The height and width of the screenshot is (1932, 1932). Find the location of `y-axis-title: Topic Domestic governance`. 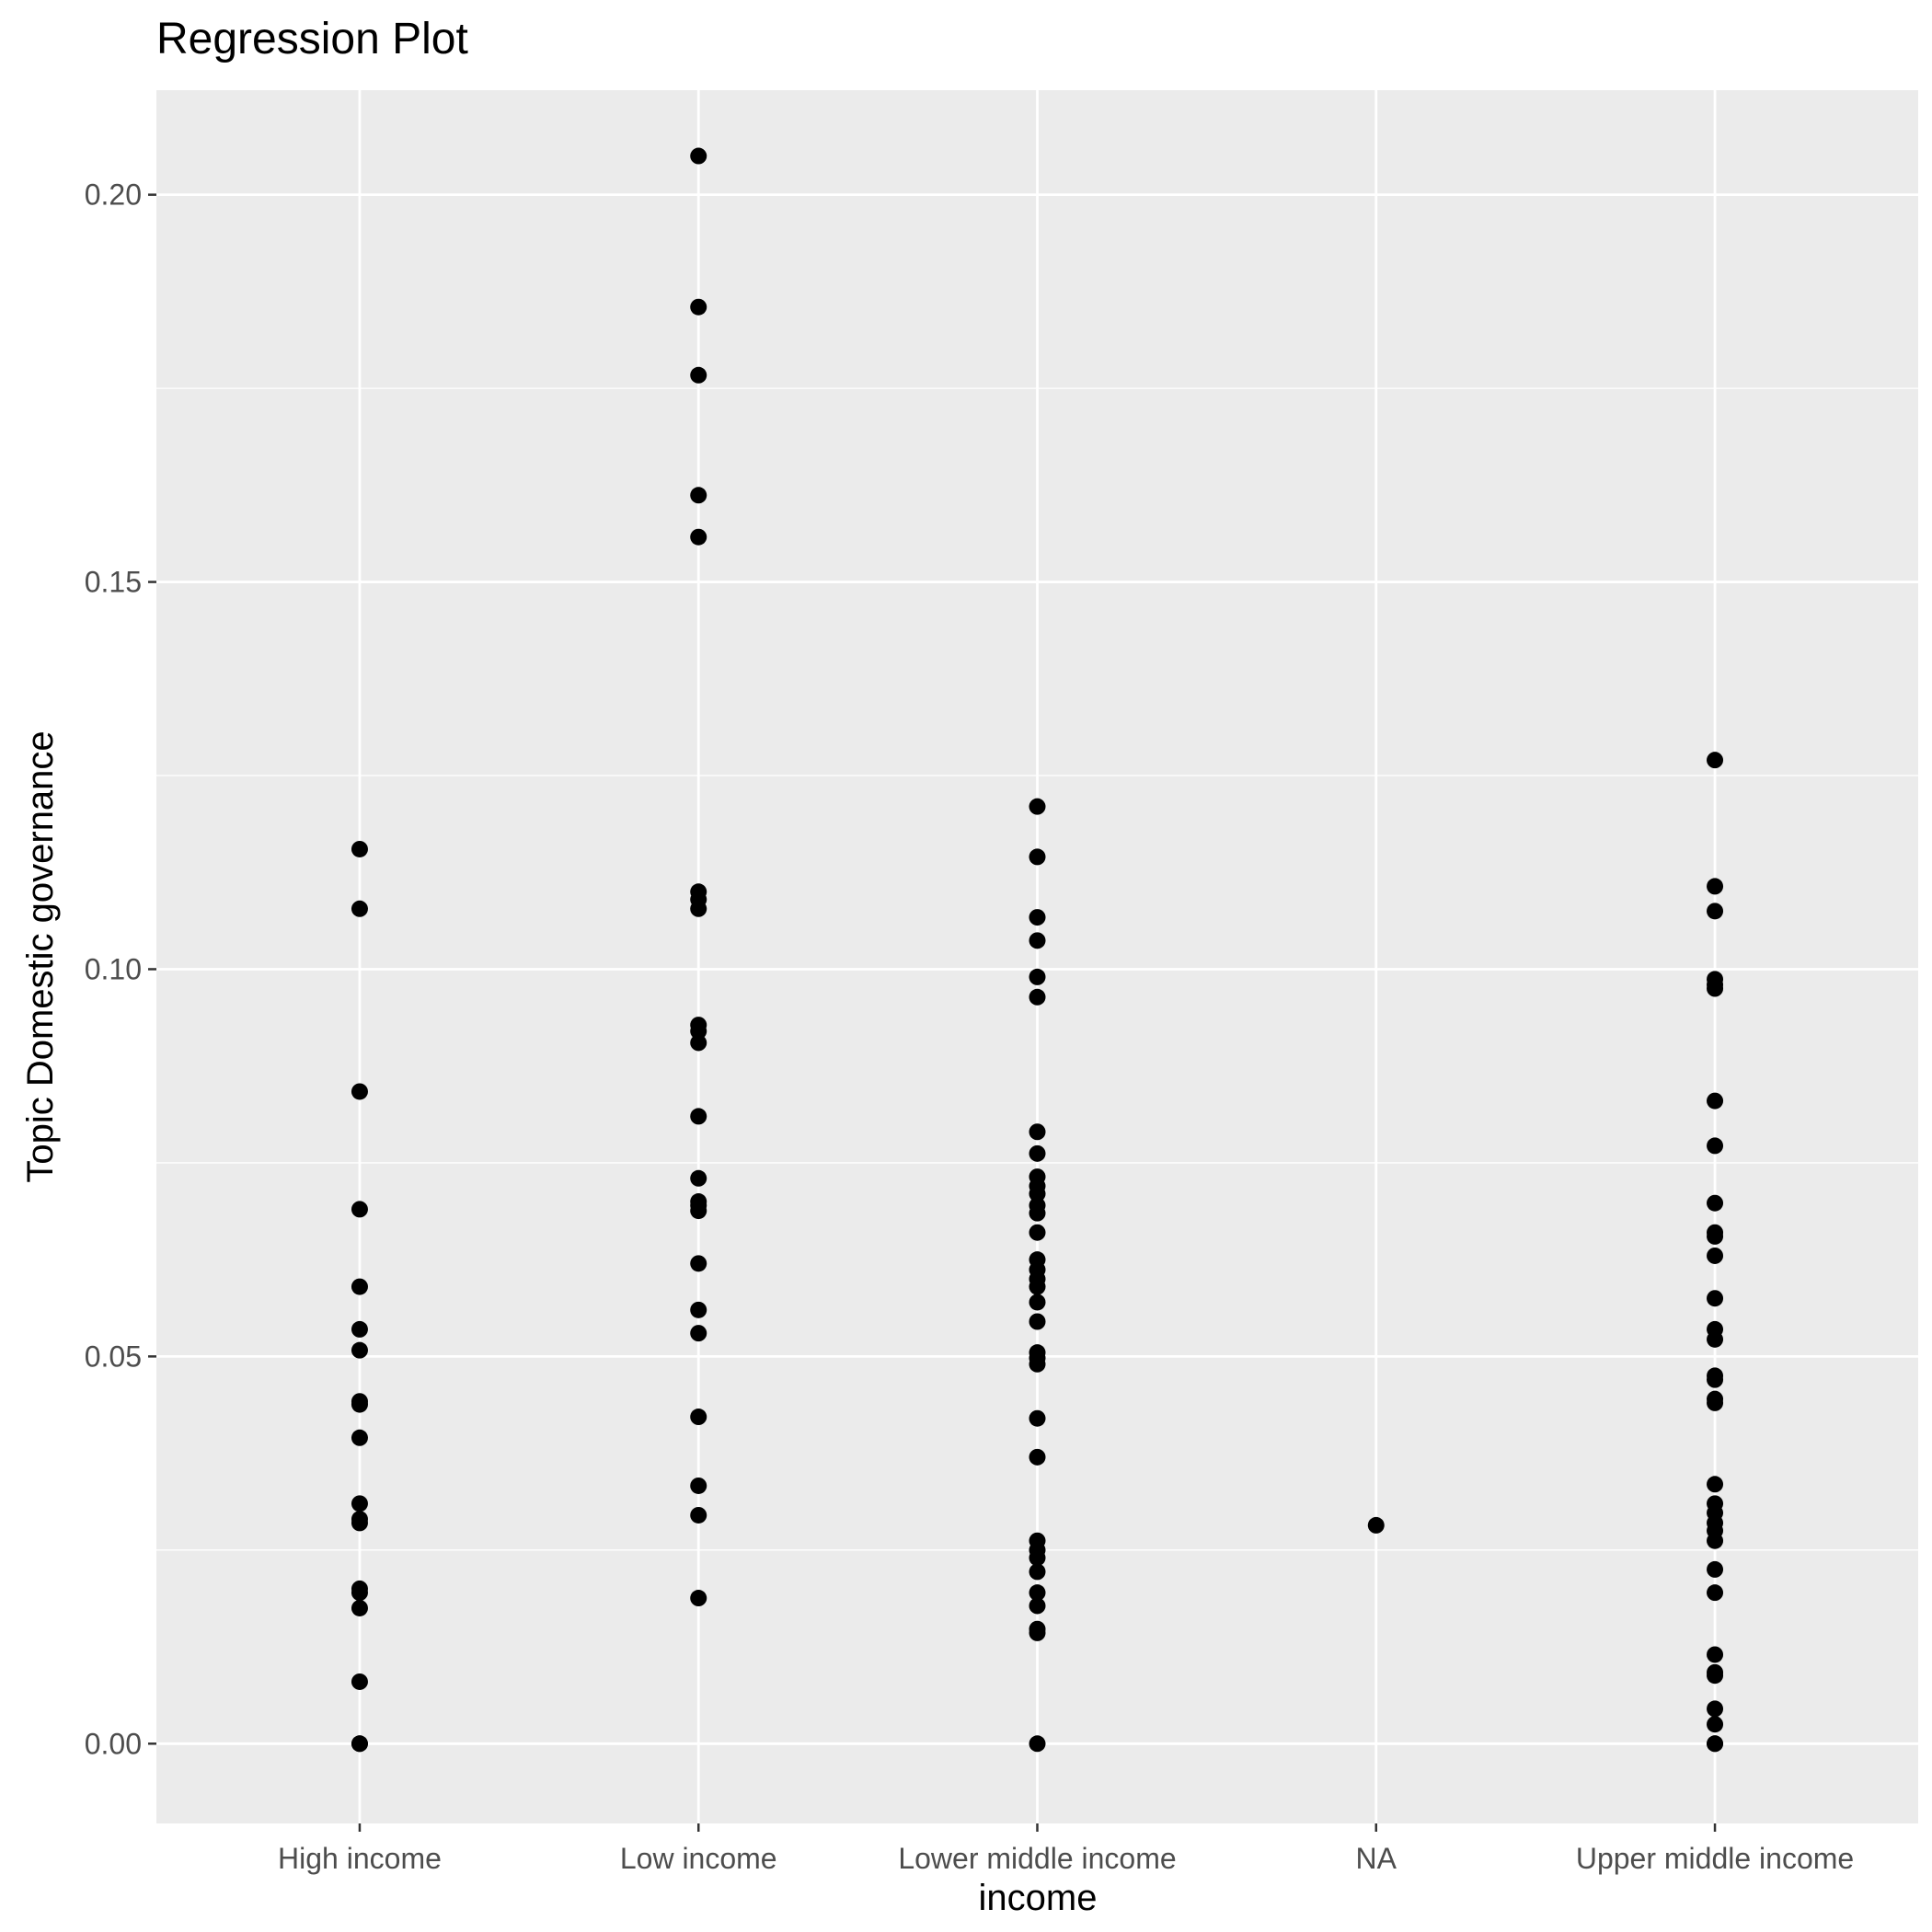

y-axis-title: Topic Domestic governance is located at coordinates (40, 956).